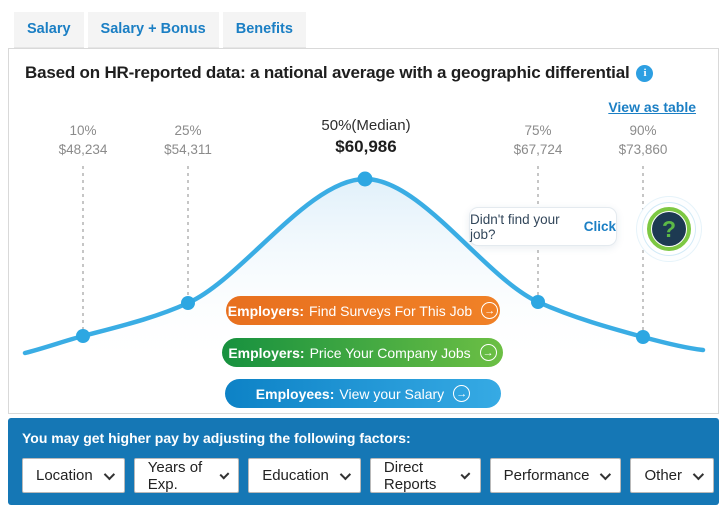 This screenshot has height=512, width=727. What do you see at coordinates (153, 30) in the screenshot?
I see `tab-salary-plus-bonus: Salary + Bonus` at bounding box center [153, 30].